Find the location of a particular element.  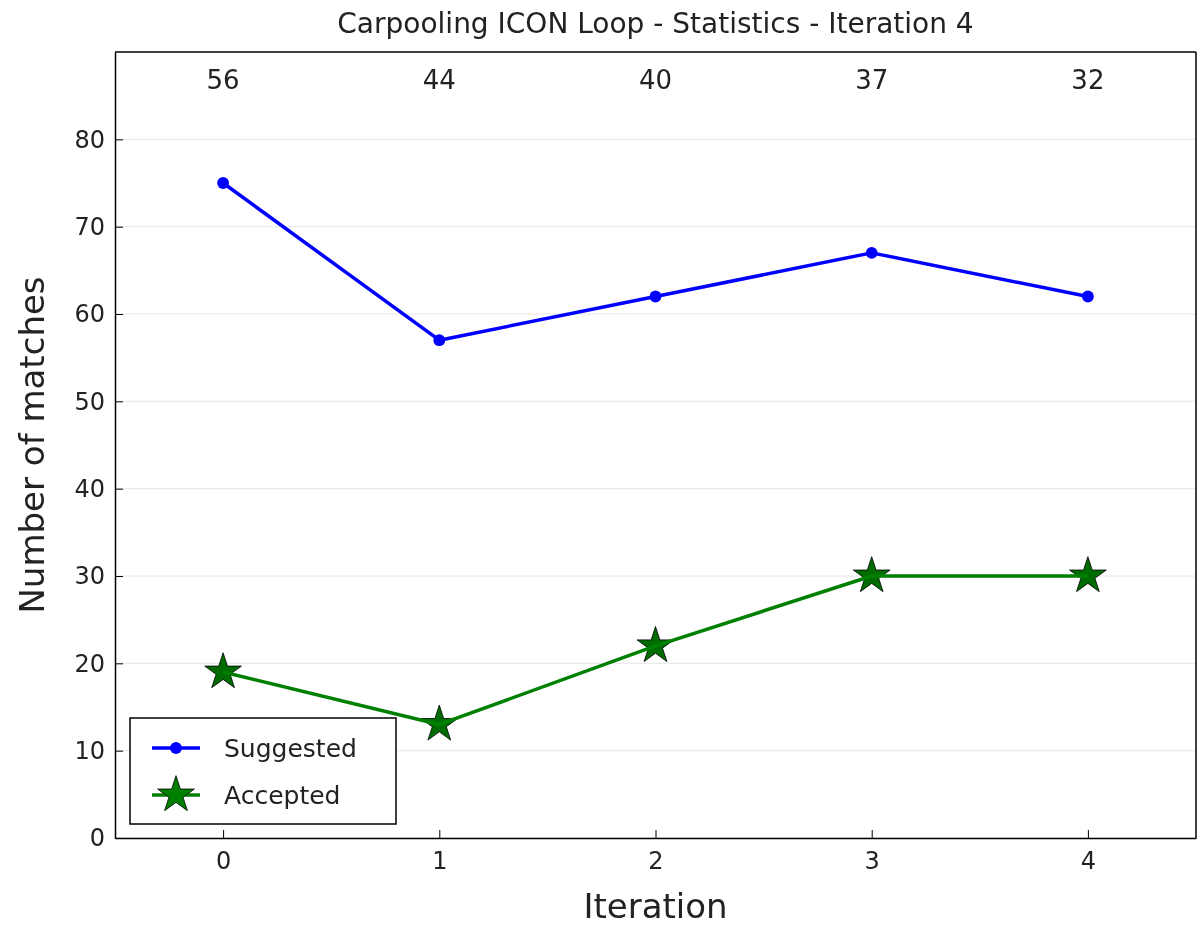

y-tick-label: 20 is located at coordinates (89, 663).